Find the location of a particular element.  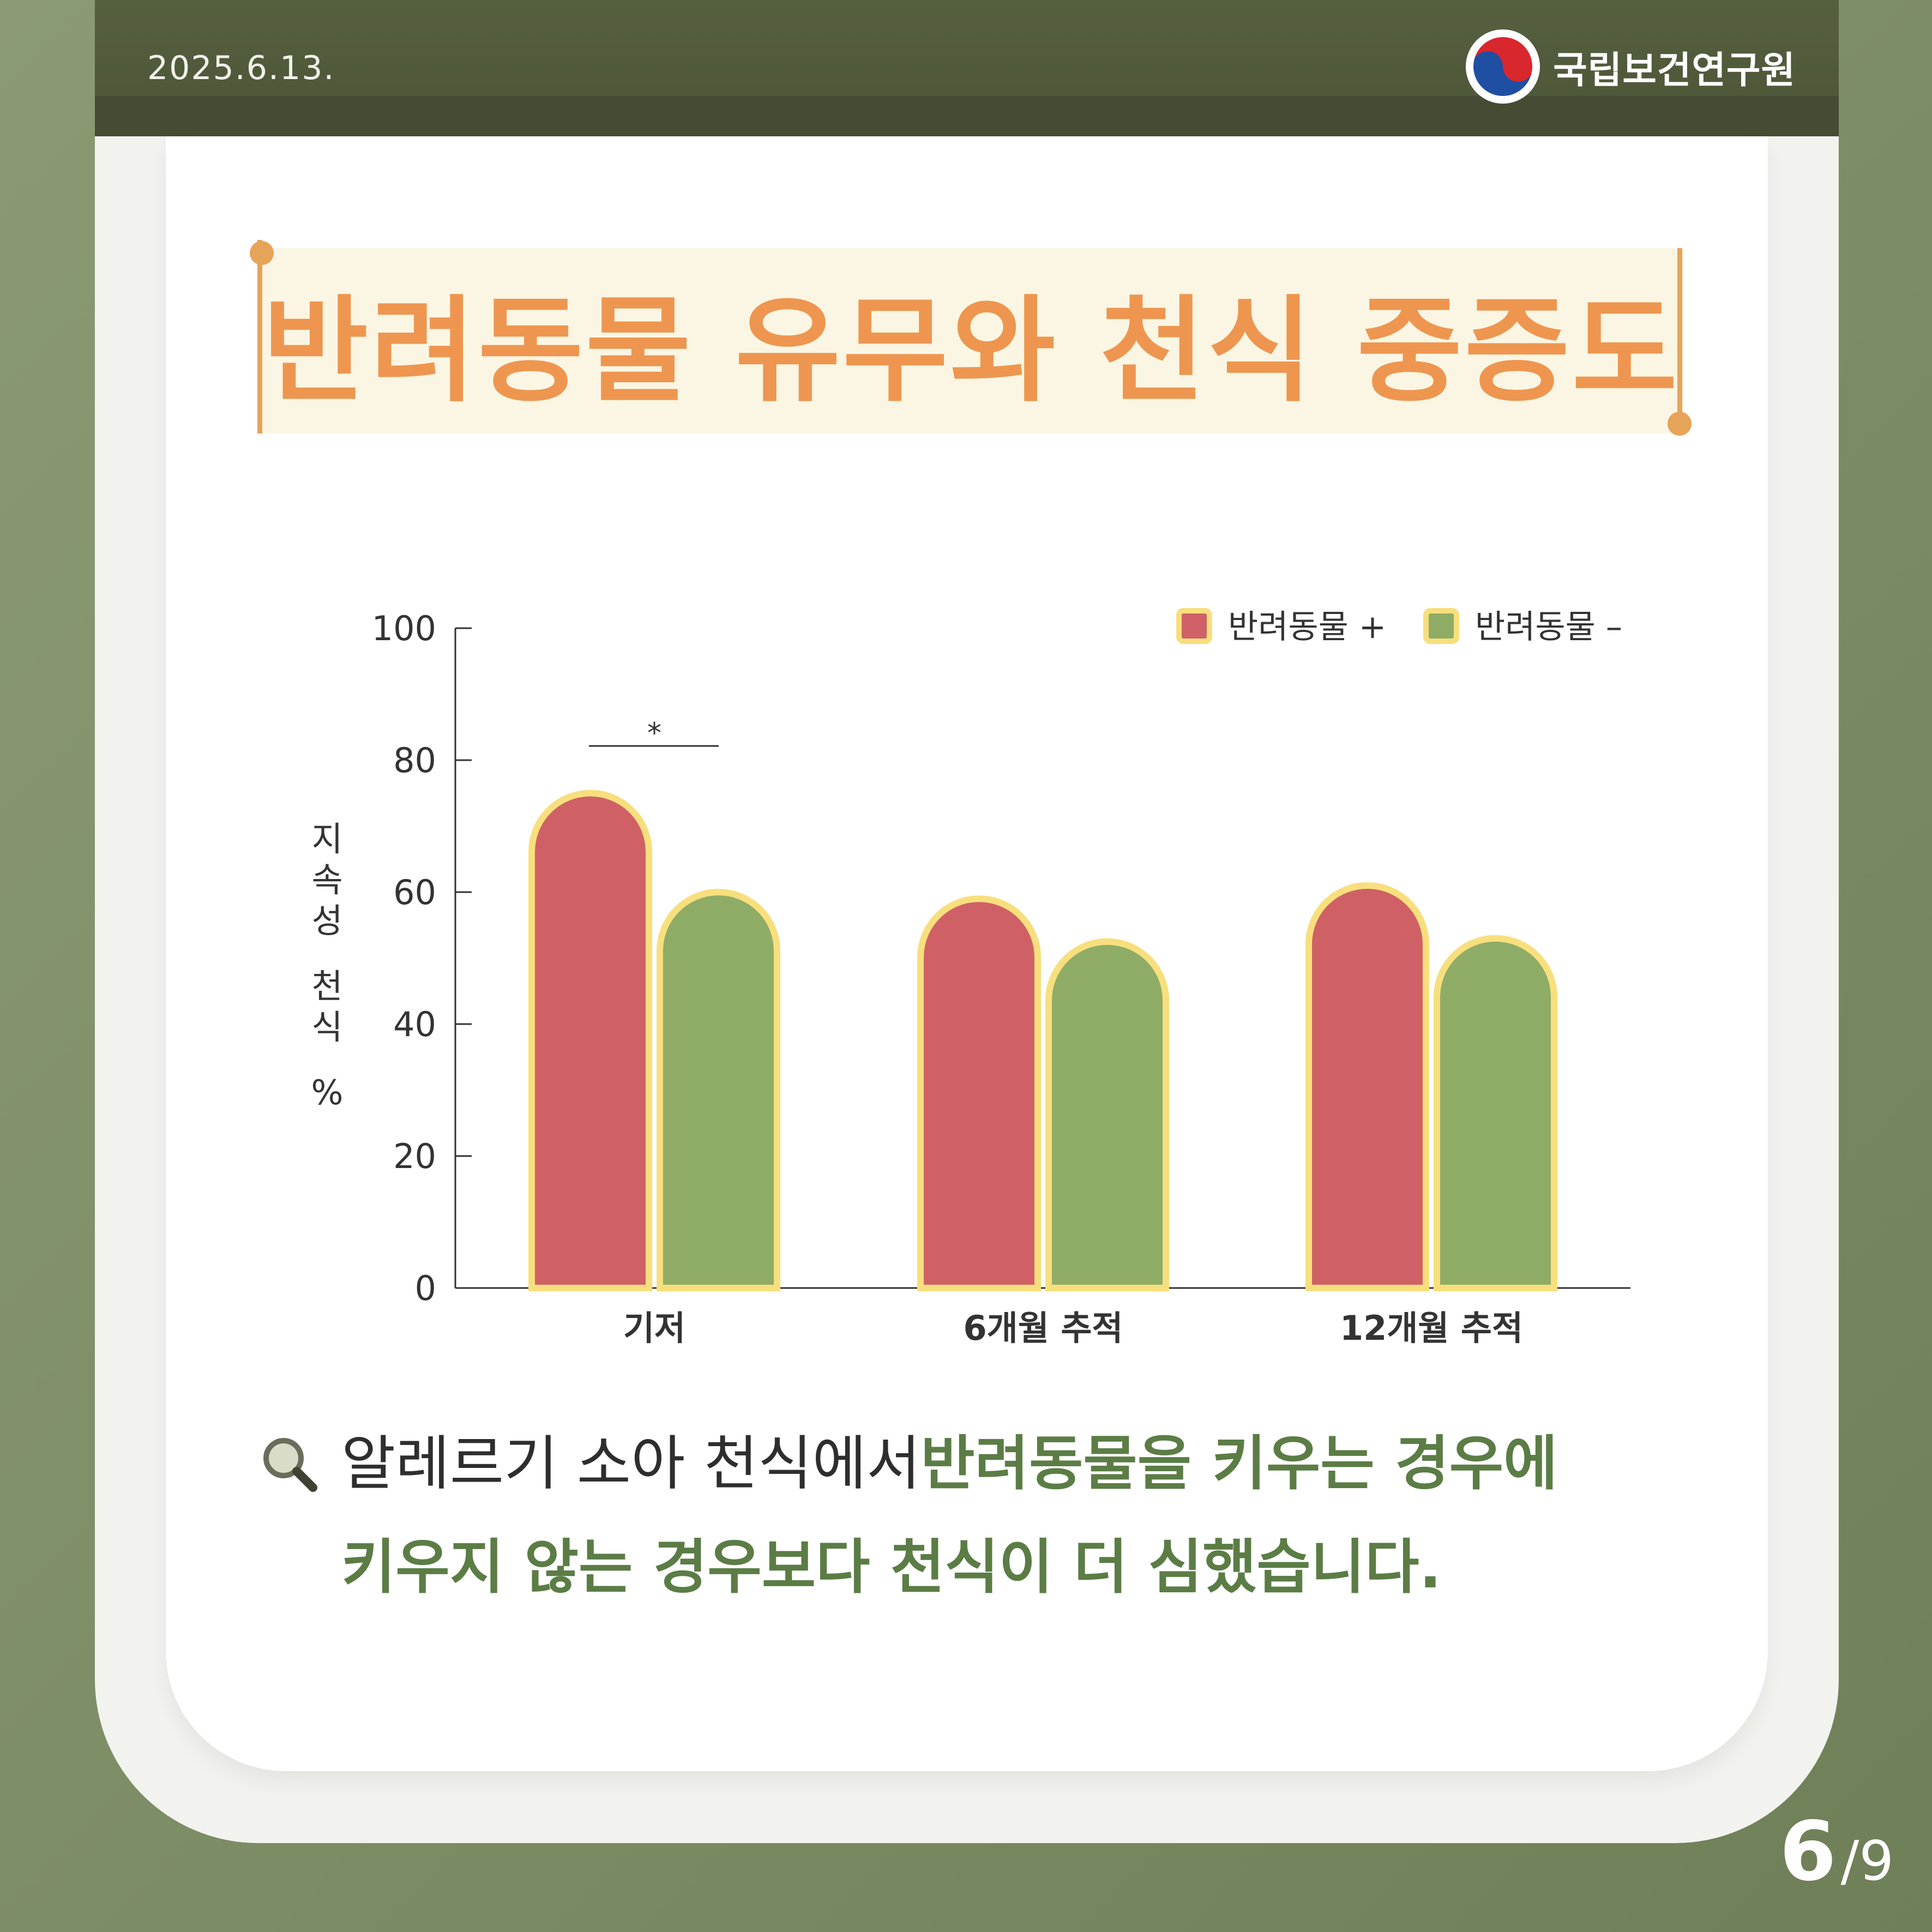

x-tick-label: 6개월 추적 is located at coordinates (1043, 1328).